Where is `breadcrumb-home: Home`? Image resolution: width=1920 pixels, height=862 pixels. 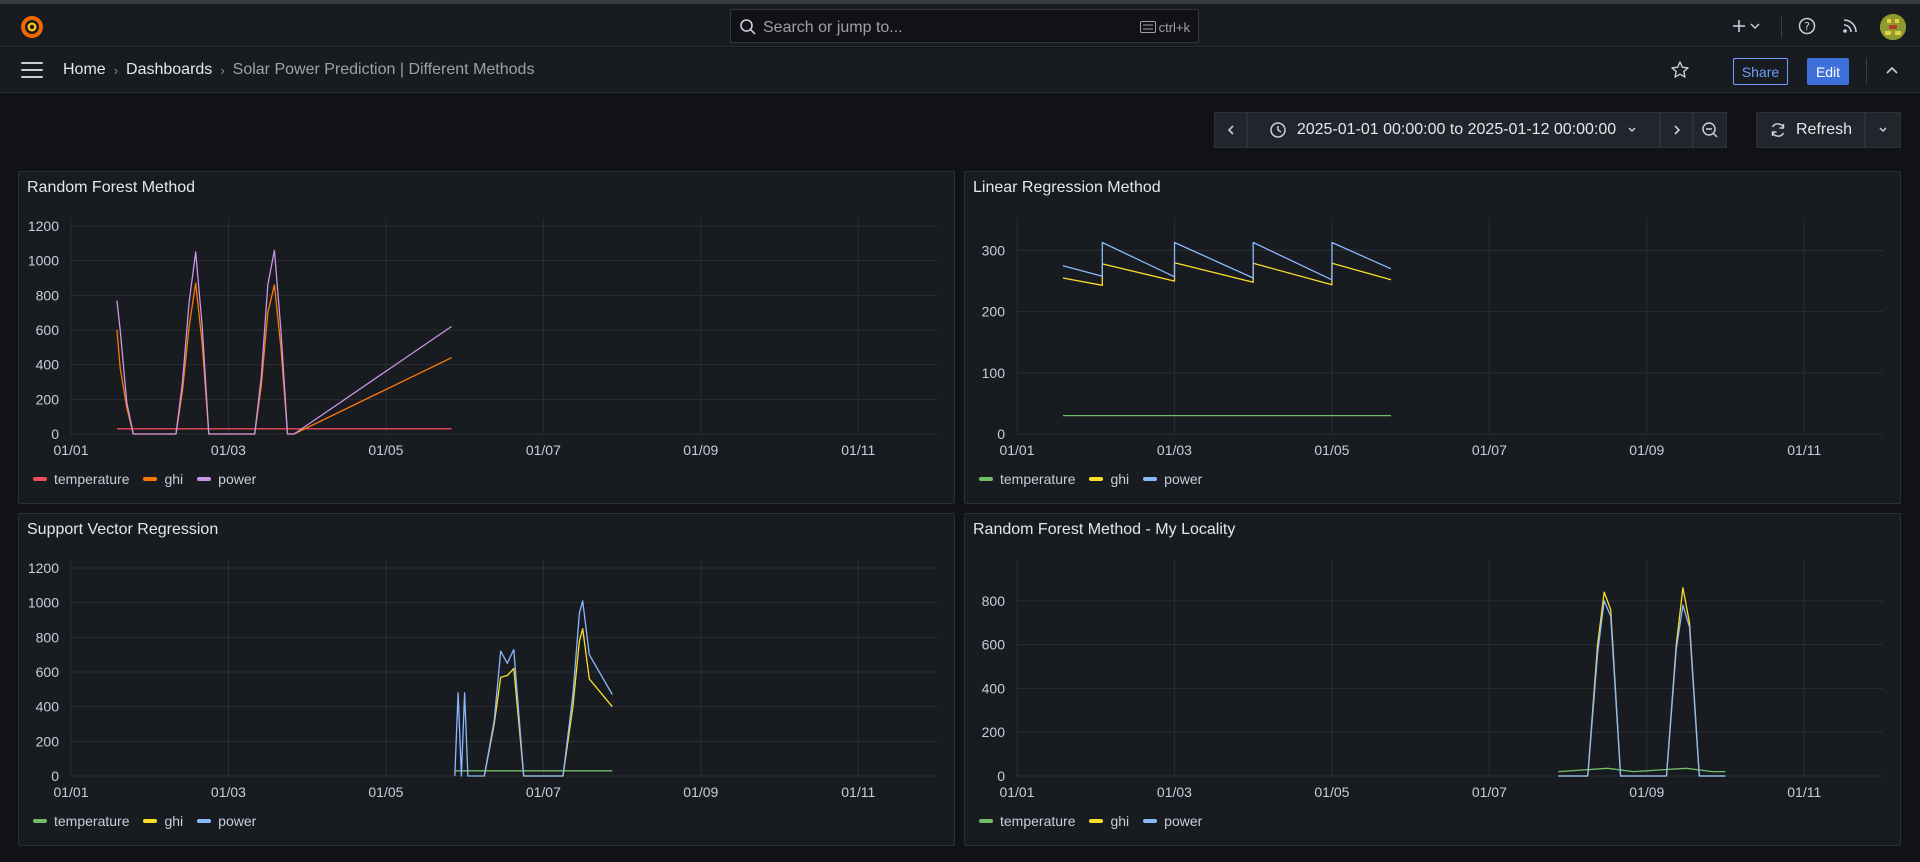
breadcrumb-home: Home is located at coordinates (84, 69).